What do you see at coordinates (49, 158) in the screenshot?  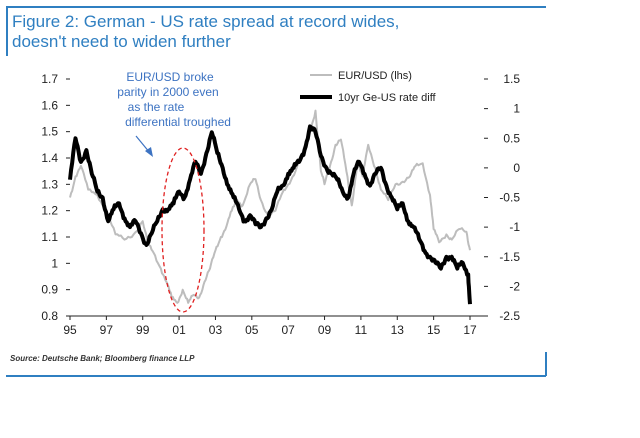 I see `y-left-tick-label: 1.4` at bounding box center [49, 158].